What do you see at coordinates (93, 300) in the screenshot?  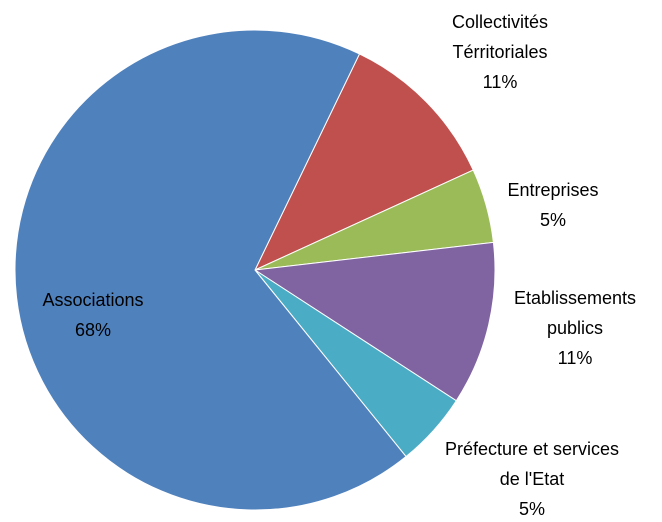 I see `category-label: Associations` at bounding box center [93, 300].